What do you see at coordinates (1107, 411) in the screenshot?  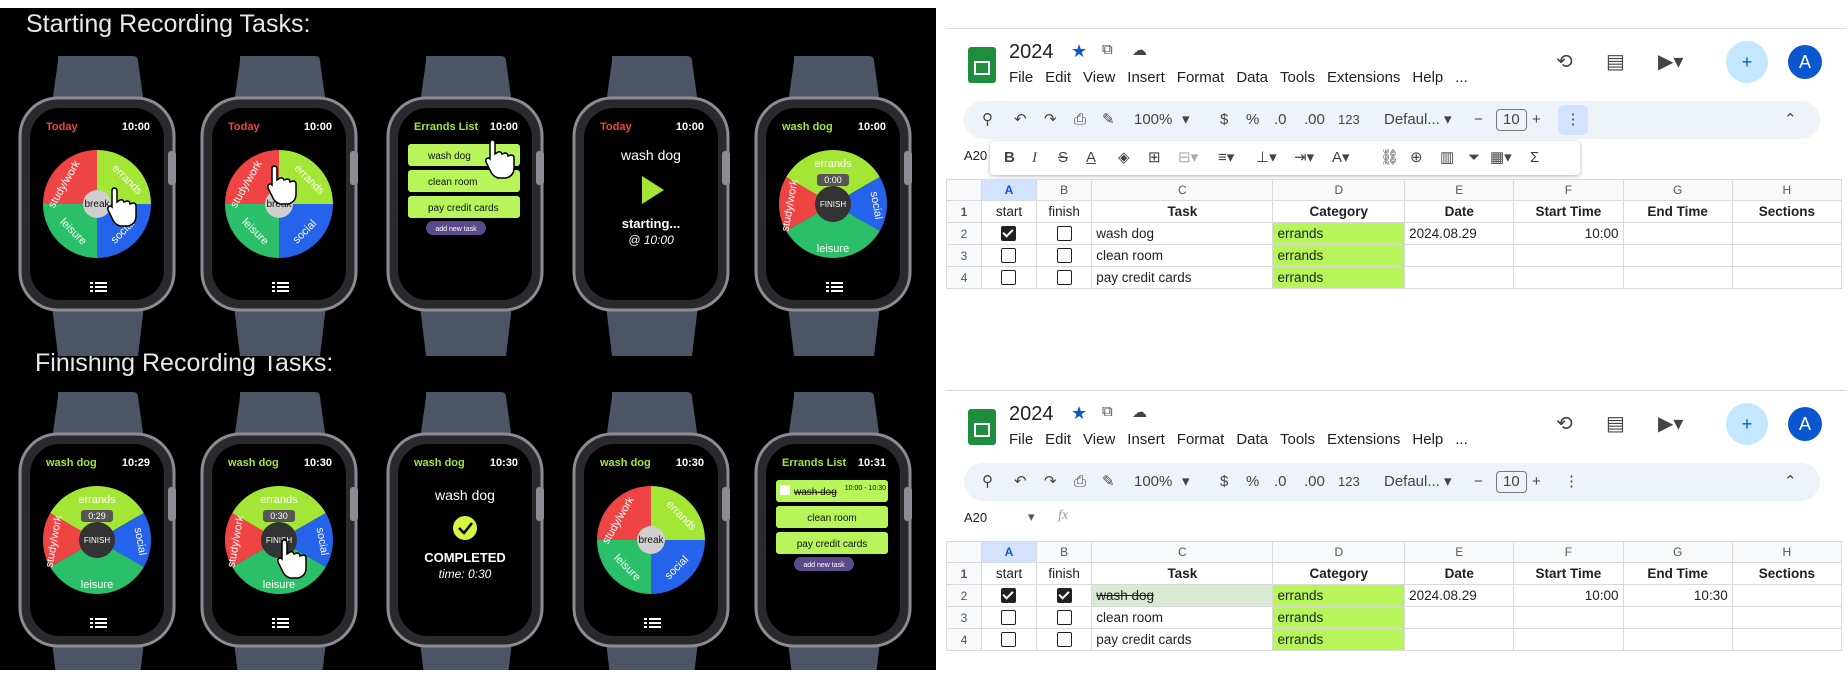 I see `move-folder-icon: ⧉` at bounding box center [1107, 411].